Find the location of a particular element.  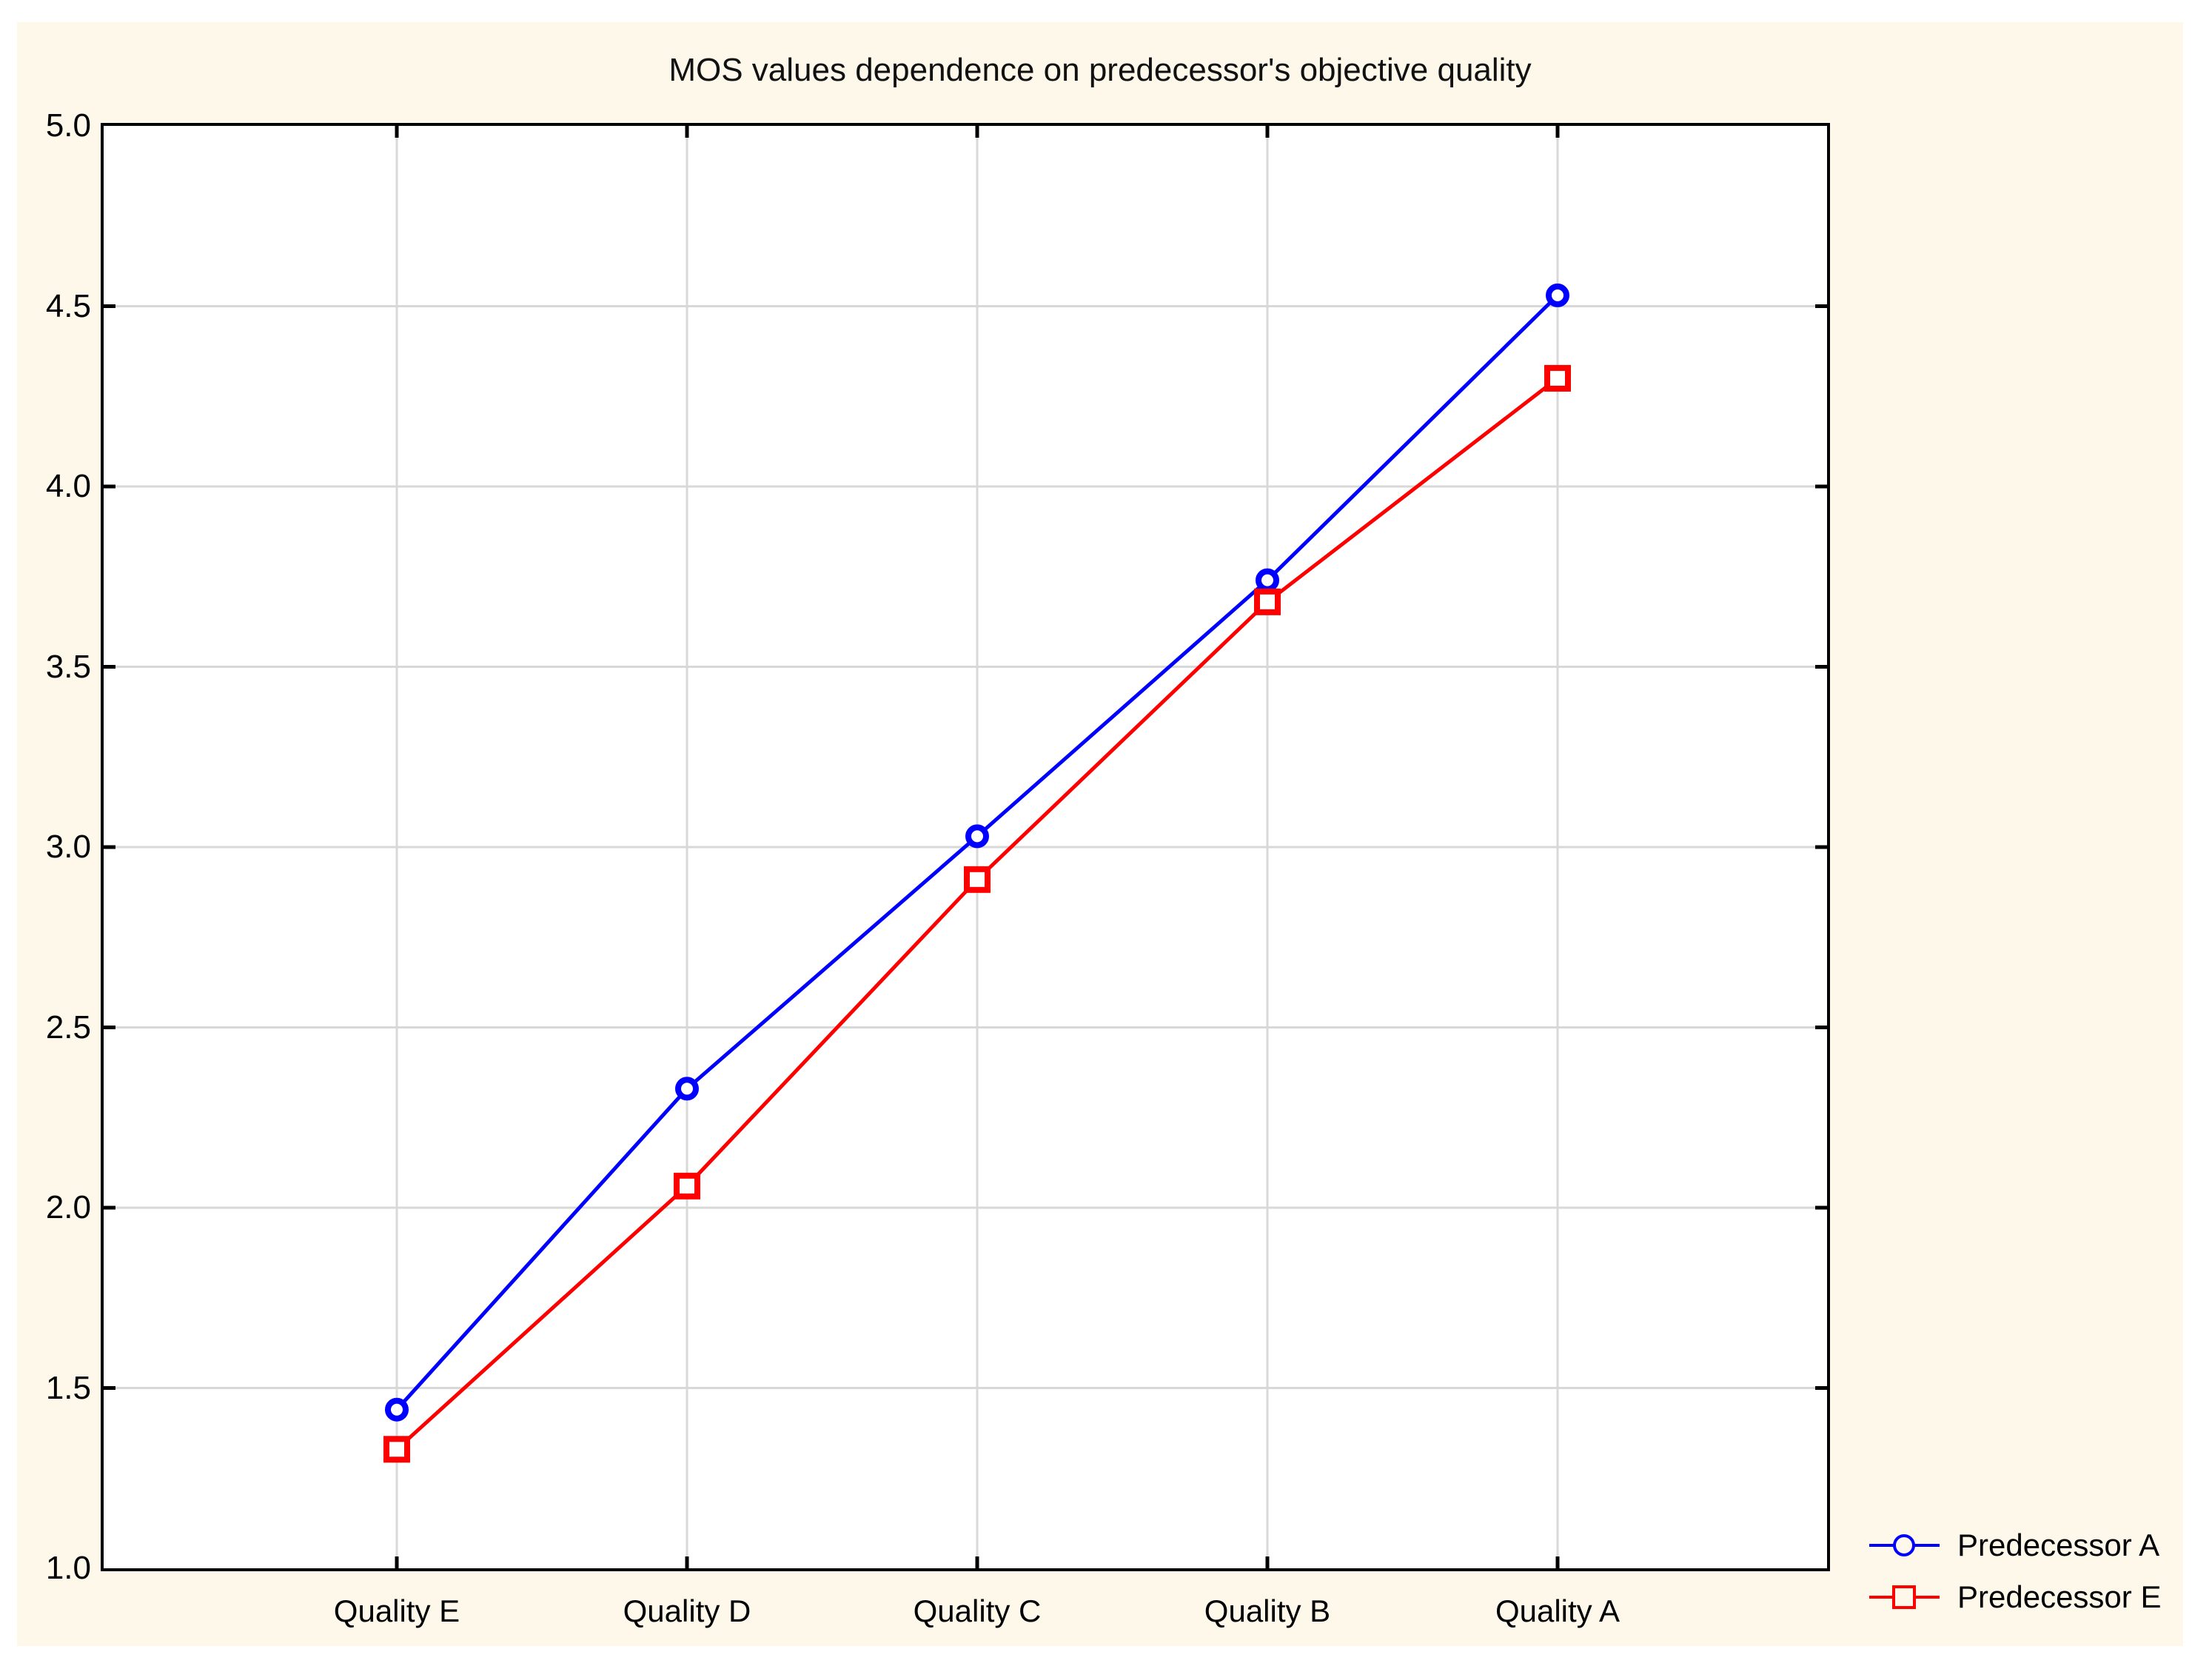

y-tick-label: 4.0 is located at coordinates (68, 486).